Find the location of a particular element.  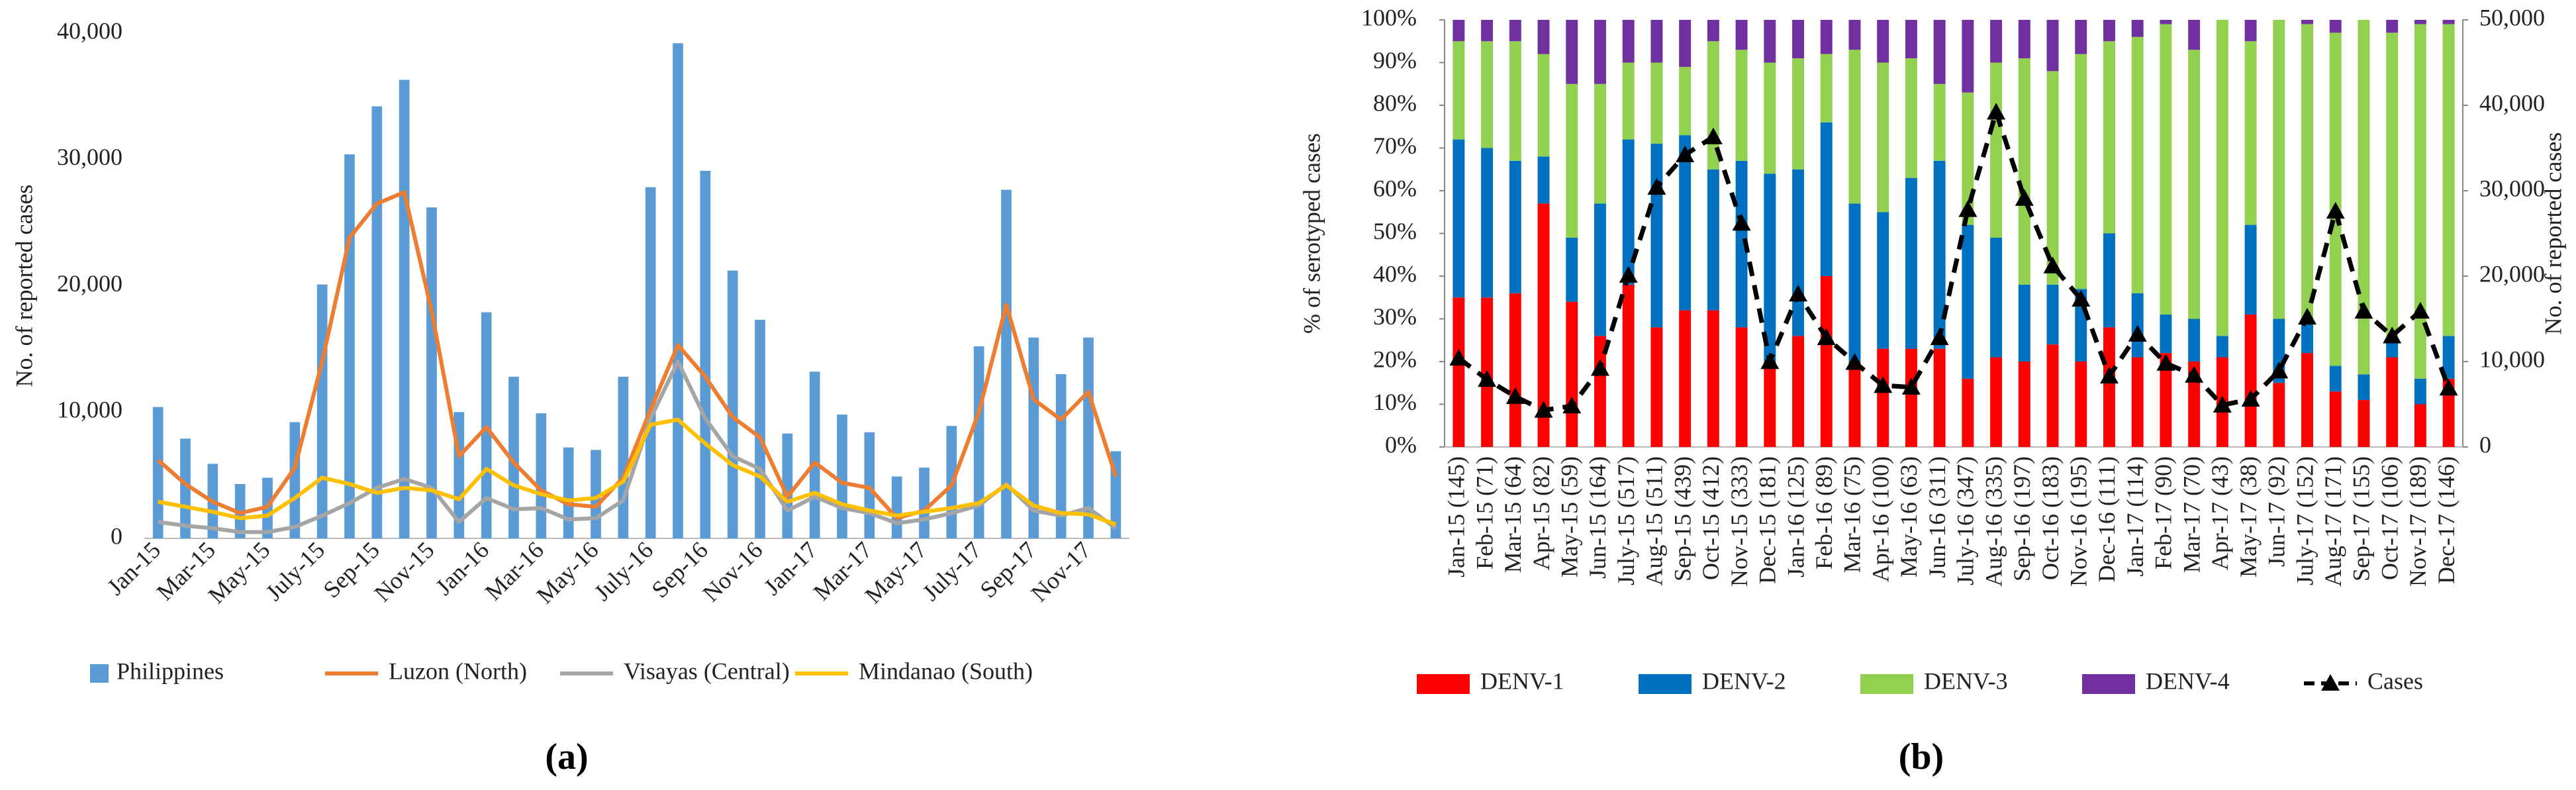

y2-tick-label: 0 is located at coordinates (2485, 444).